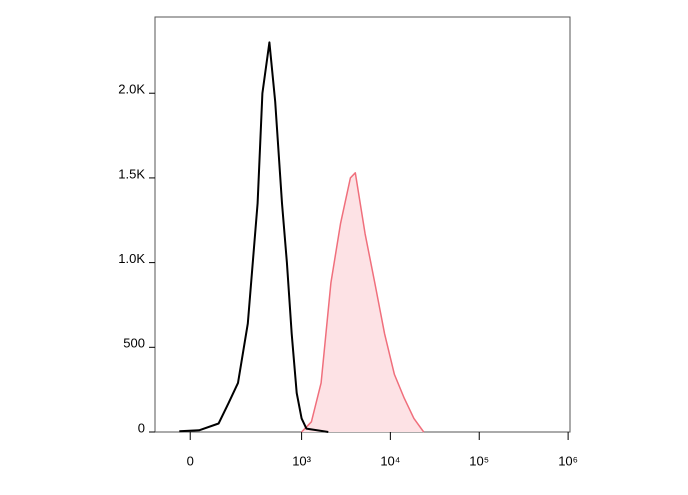 Image resolution: width=688 pixels, height=495 pixels. What do you see at coordinates (141, 427) in the screenshot?
I see `y-tick-label: 0` at bounding box center [141, 427].